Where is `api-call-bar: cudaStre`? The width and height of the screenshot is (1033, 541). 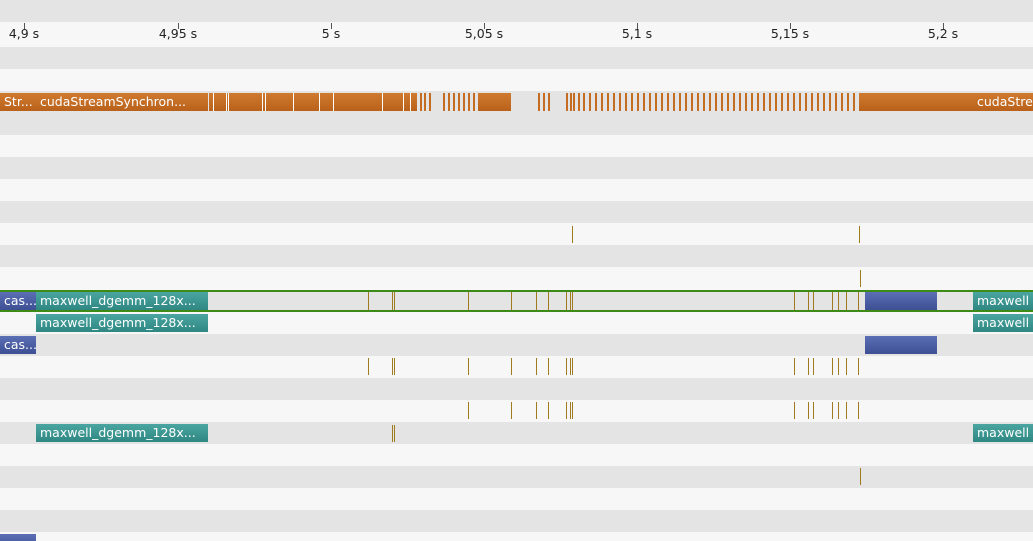
api-call-bar: cudaStre is located at coordinates (1003, 102).